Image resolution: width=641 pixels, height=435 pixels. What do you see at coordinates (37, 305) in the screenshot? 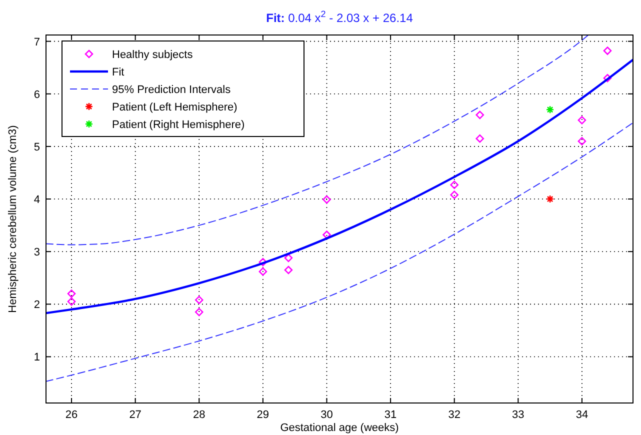
I see `y-tick-label: 2` at bounding box center [37, 305].